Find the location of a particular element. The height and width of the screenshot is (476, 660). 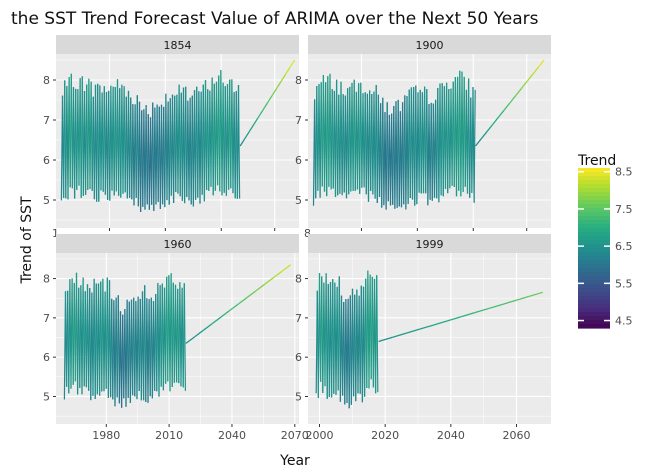

colorbar: 4.5 5.5 6.5 7.5 8.5 is located at coordinates (605, 247).